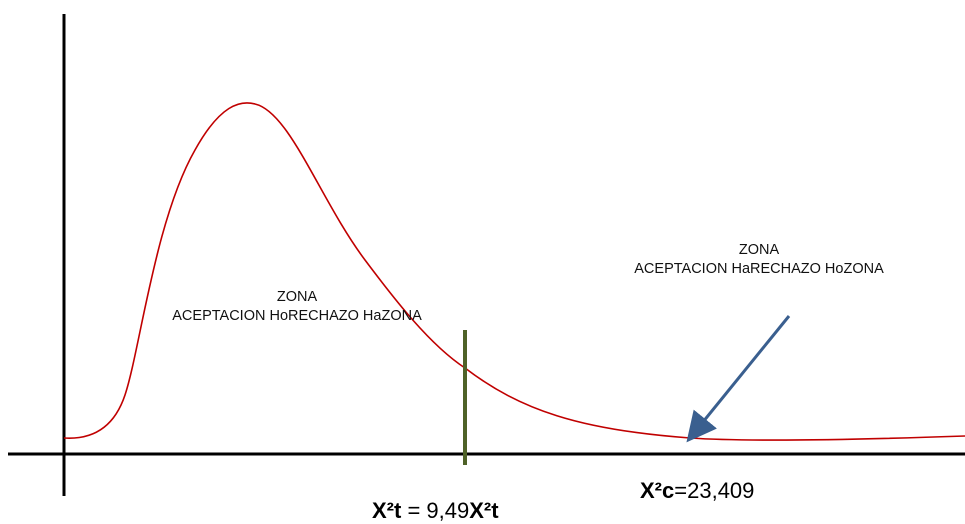  What do you see at coordinates (657, 490) in the screenshot?
I see `calculated-value-symbol: X²c` at bounding box center [657, 490].